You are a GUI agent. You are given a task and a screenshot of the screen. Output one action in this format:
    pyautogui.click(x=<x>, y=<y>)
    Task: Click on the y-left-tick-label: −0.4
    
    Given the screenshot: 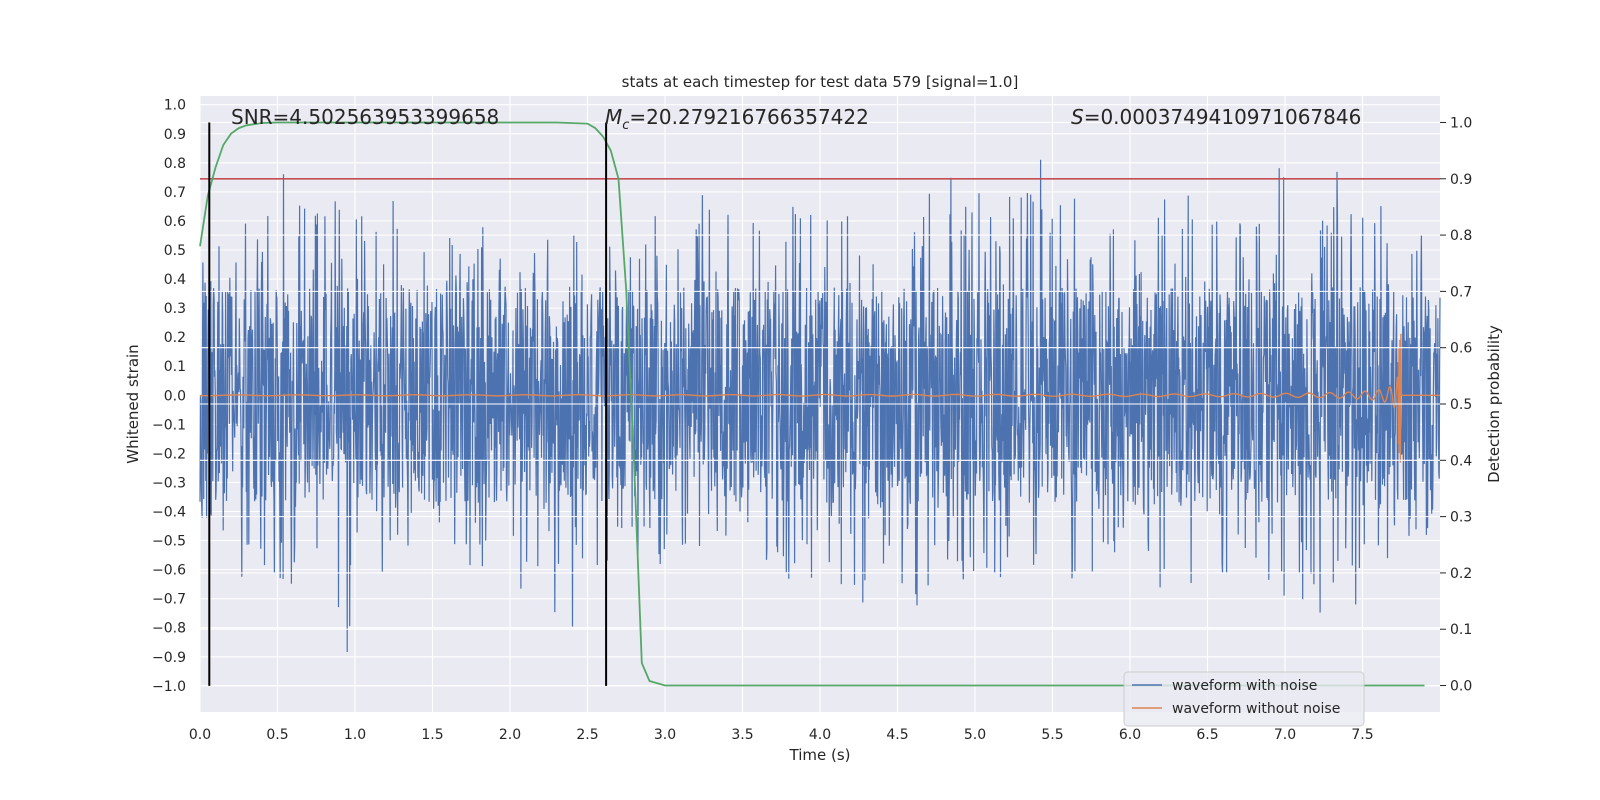 What is the action you would take?
    pyautogui.click(x=169, y=513)
    